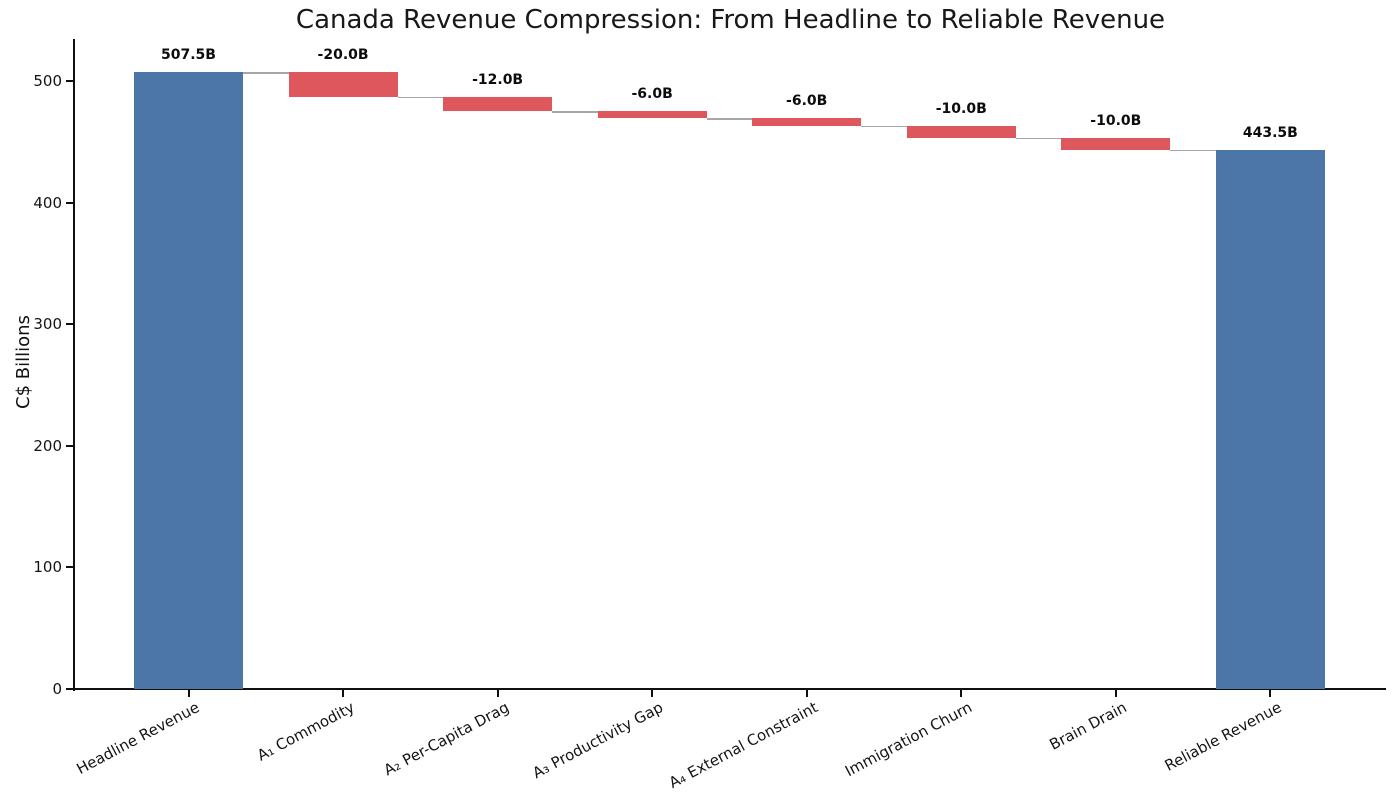 This screenshot has width=1400, height=800. Describe the element at coordinates (47, 445) in the screenshot. I see `y-tick-label: 200` at that location.